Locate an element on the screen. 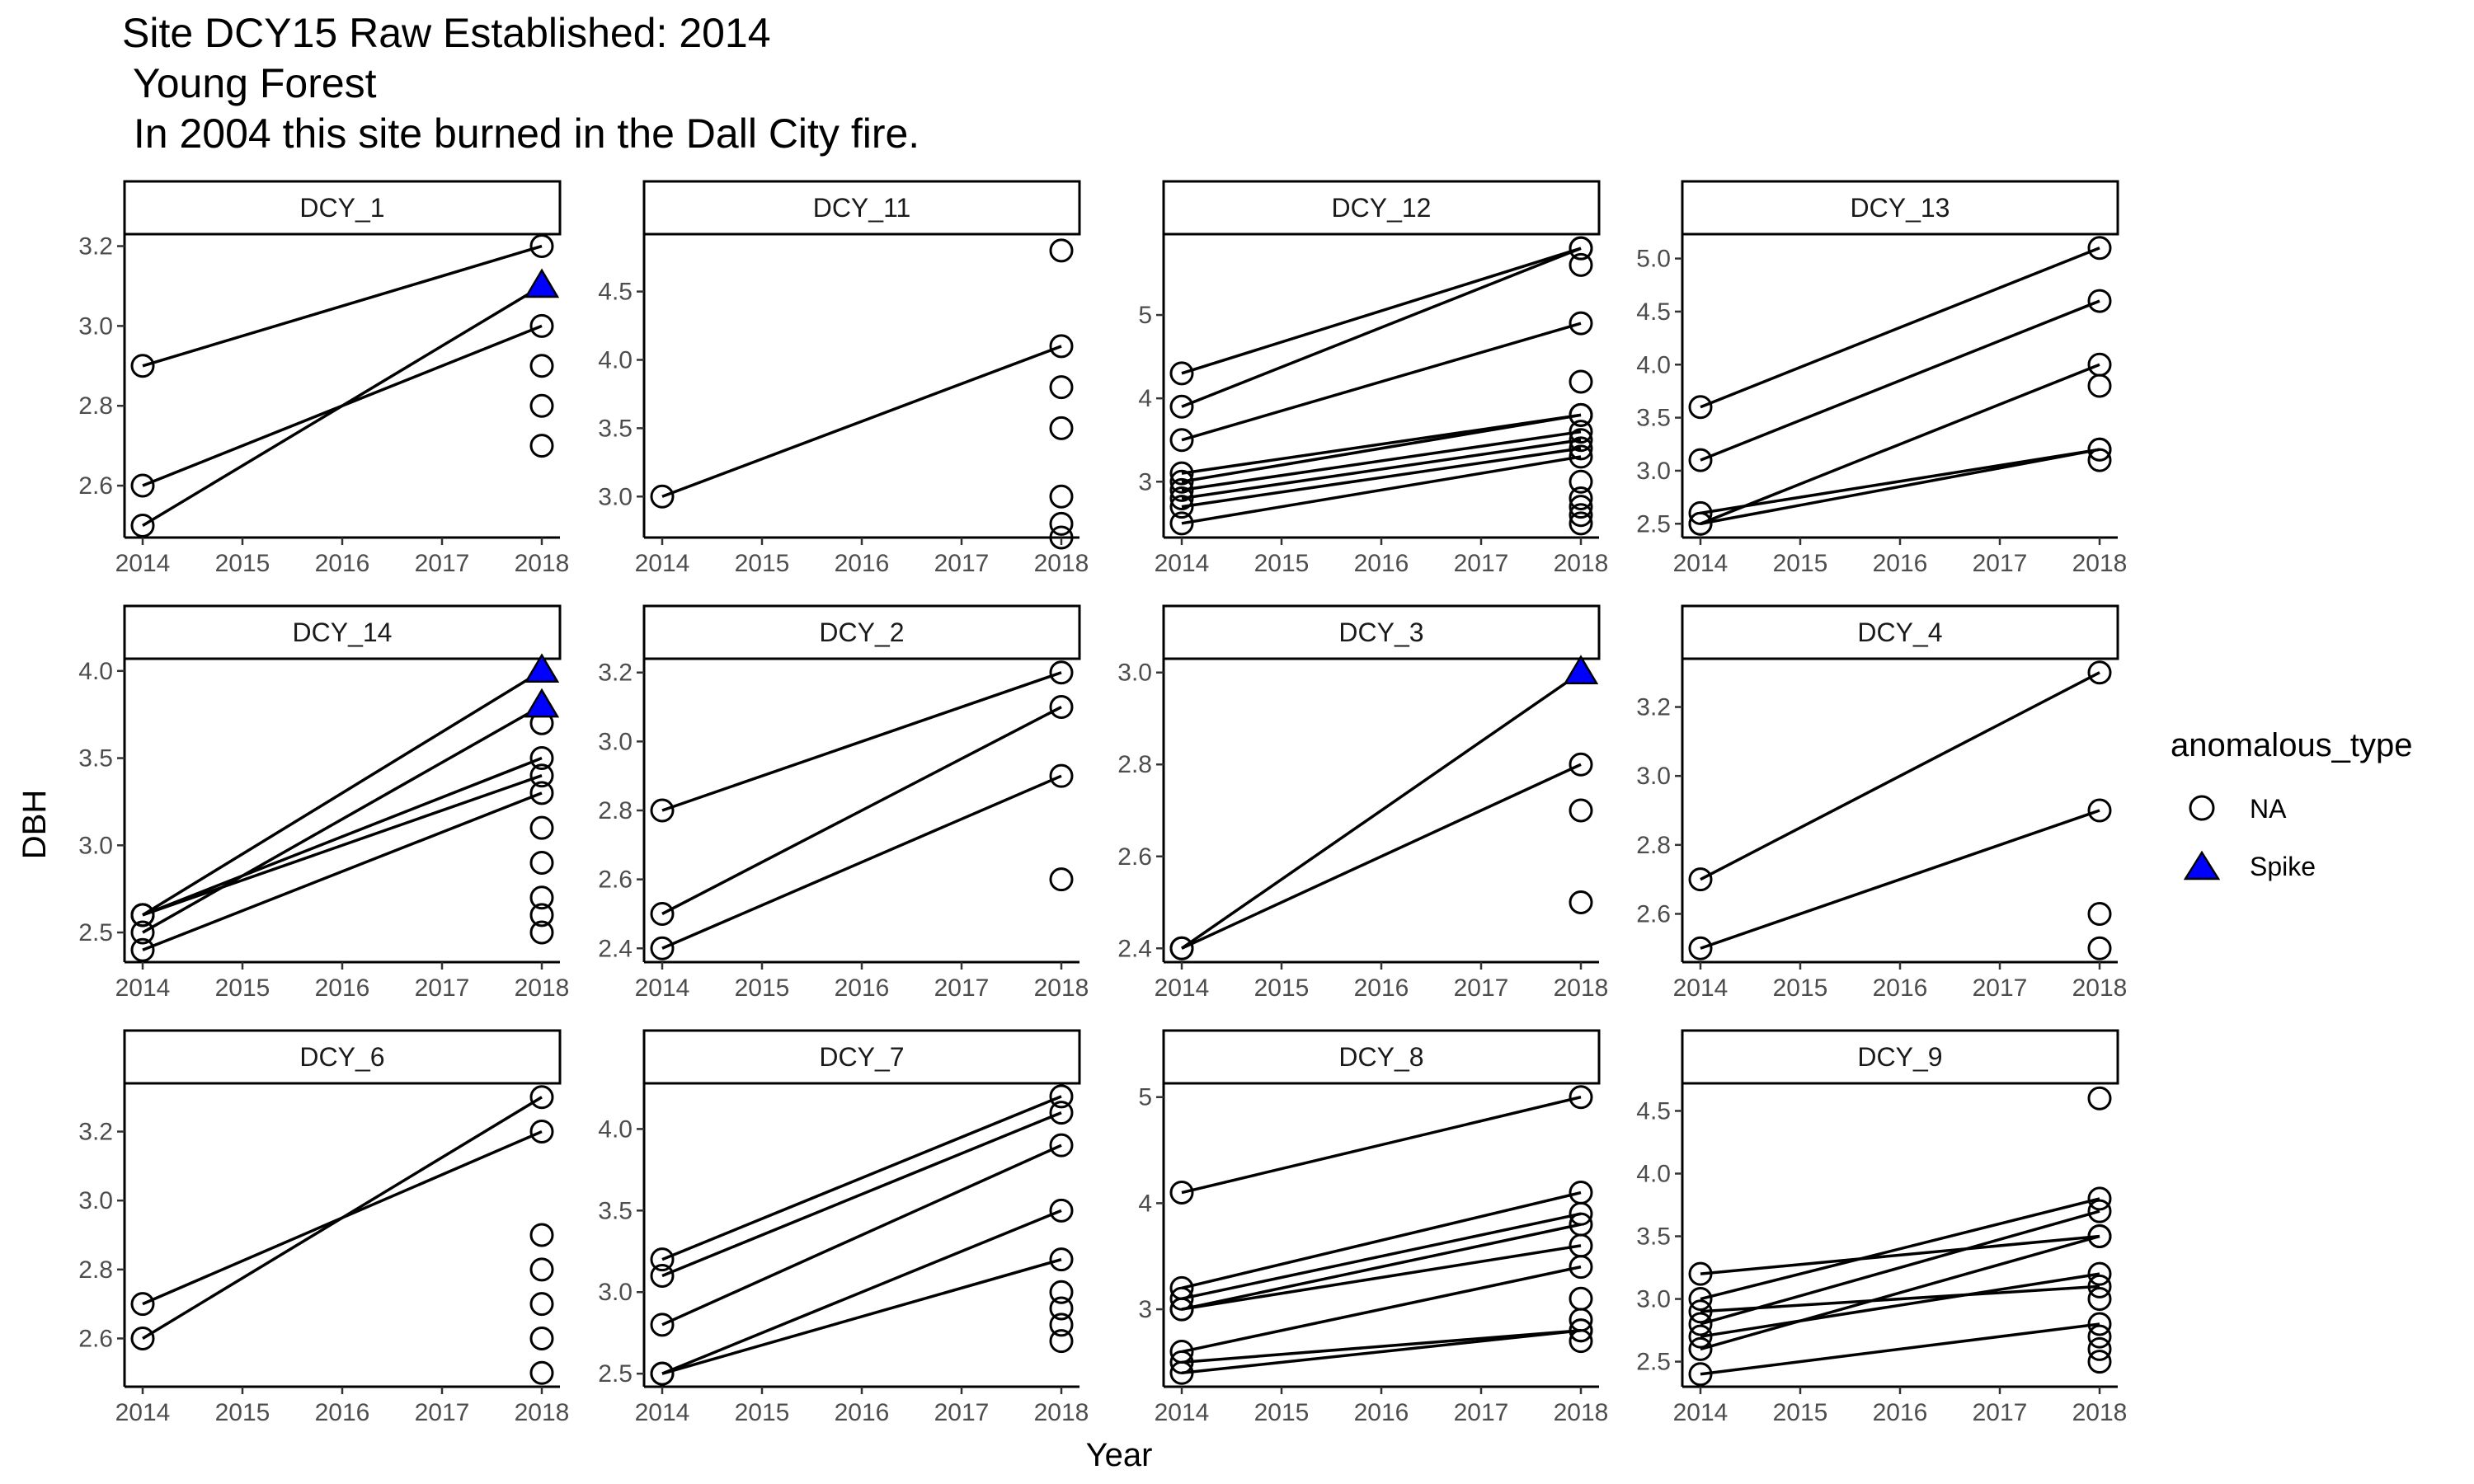 The height and width of the screenshot is (1484, 2474). y-tick-label: 3.5 is located at coordinates (1653, 1237).